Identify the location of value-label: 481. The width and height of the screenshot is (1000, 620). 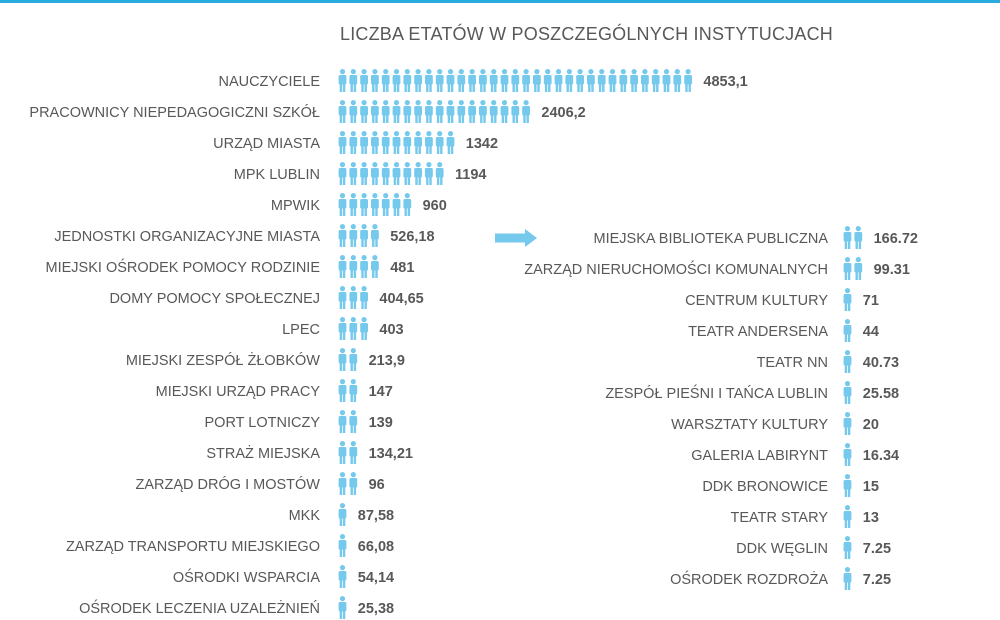
(402, 268).